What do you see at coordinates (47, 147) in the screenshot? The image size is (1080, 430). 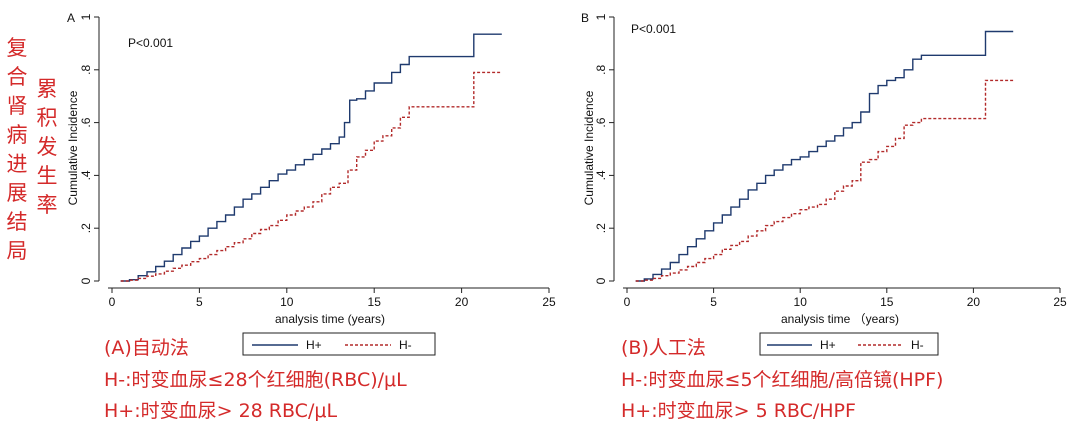 I see `side-label-cumulative: 累积发生率` at bounding box center [47, 147].